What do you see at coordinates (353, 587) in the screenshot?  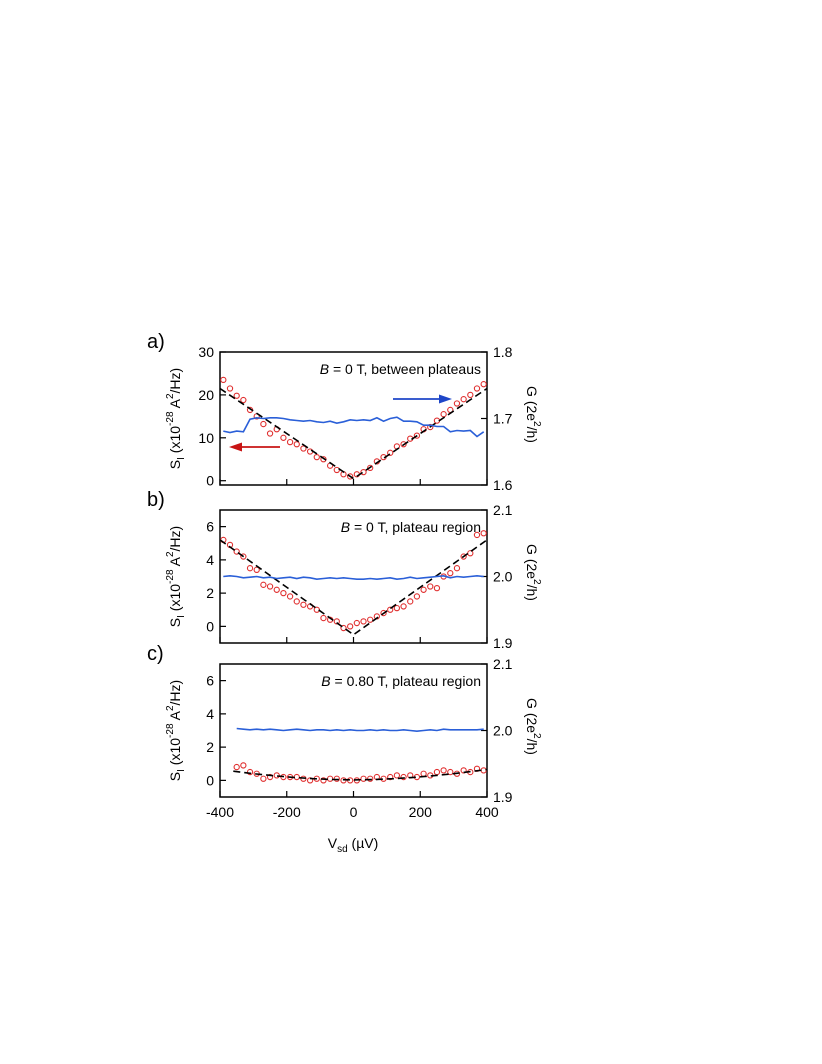 I see `fit-line` at bounding box center [353, 587].